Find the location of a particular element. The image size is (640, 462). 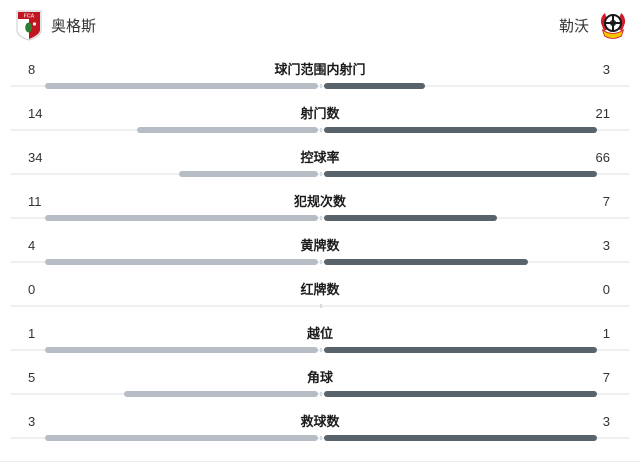

home-stat-value: 8 is located at coordinates (32, 69).